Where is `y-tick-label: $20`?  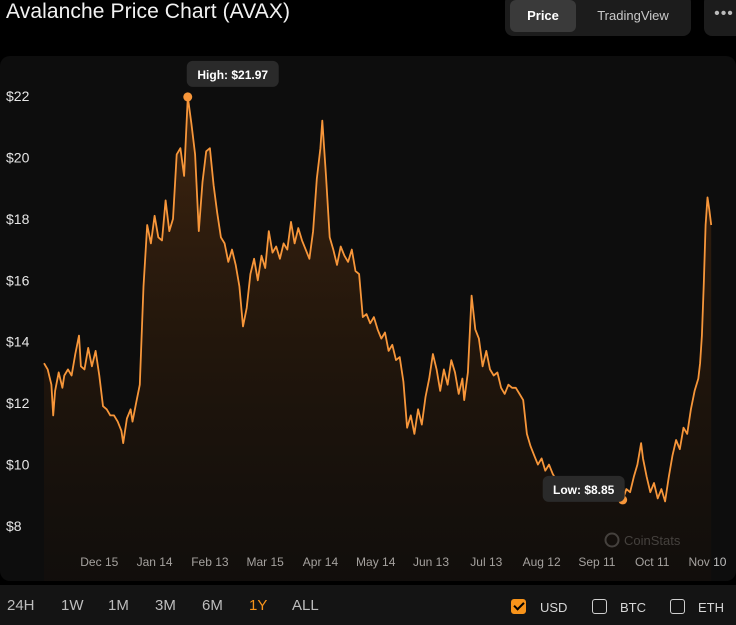
y-tick-label: $20 is located at coordinates (18, 157).